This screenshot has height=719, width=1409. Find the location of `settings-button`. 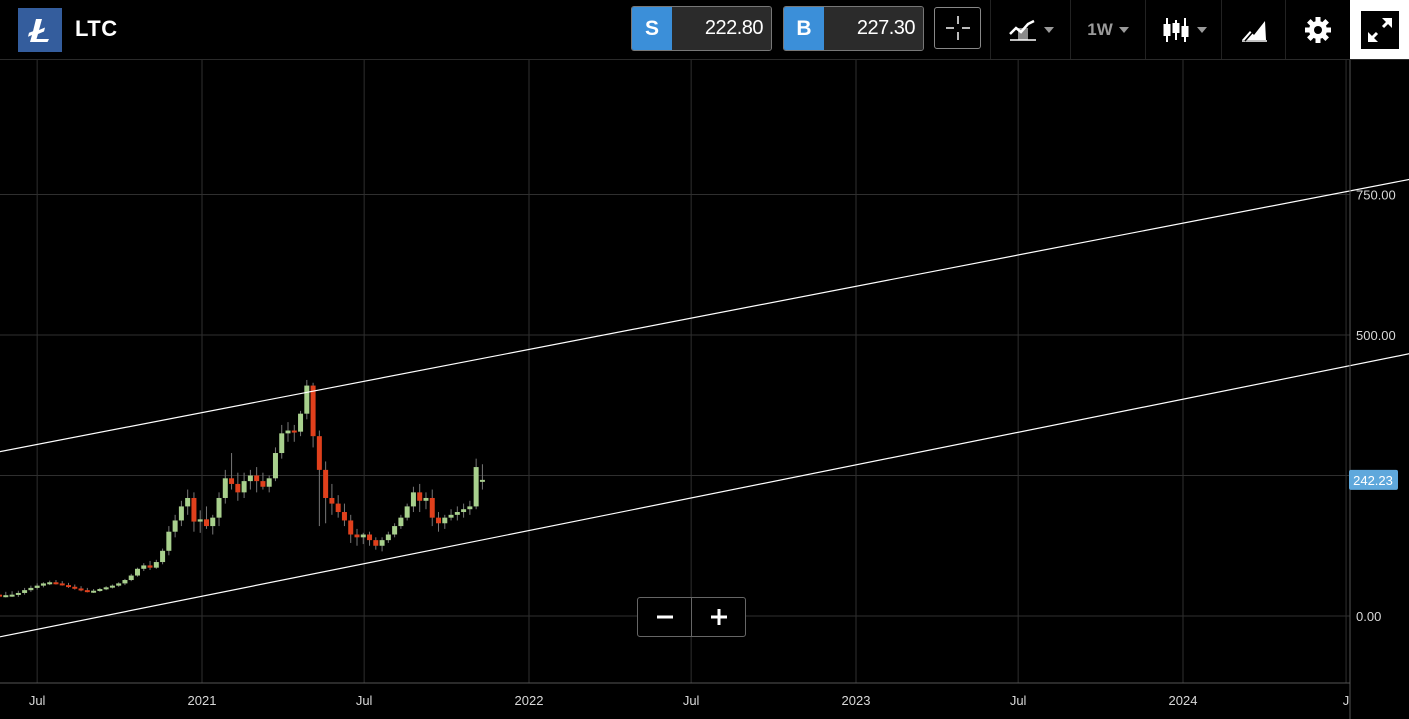

settings-button is located at coordinates (1317, 29).